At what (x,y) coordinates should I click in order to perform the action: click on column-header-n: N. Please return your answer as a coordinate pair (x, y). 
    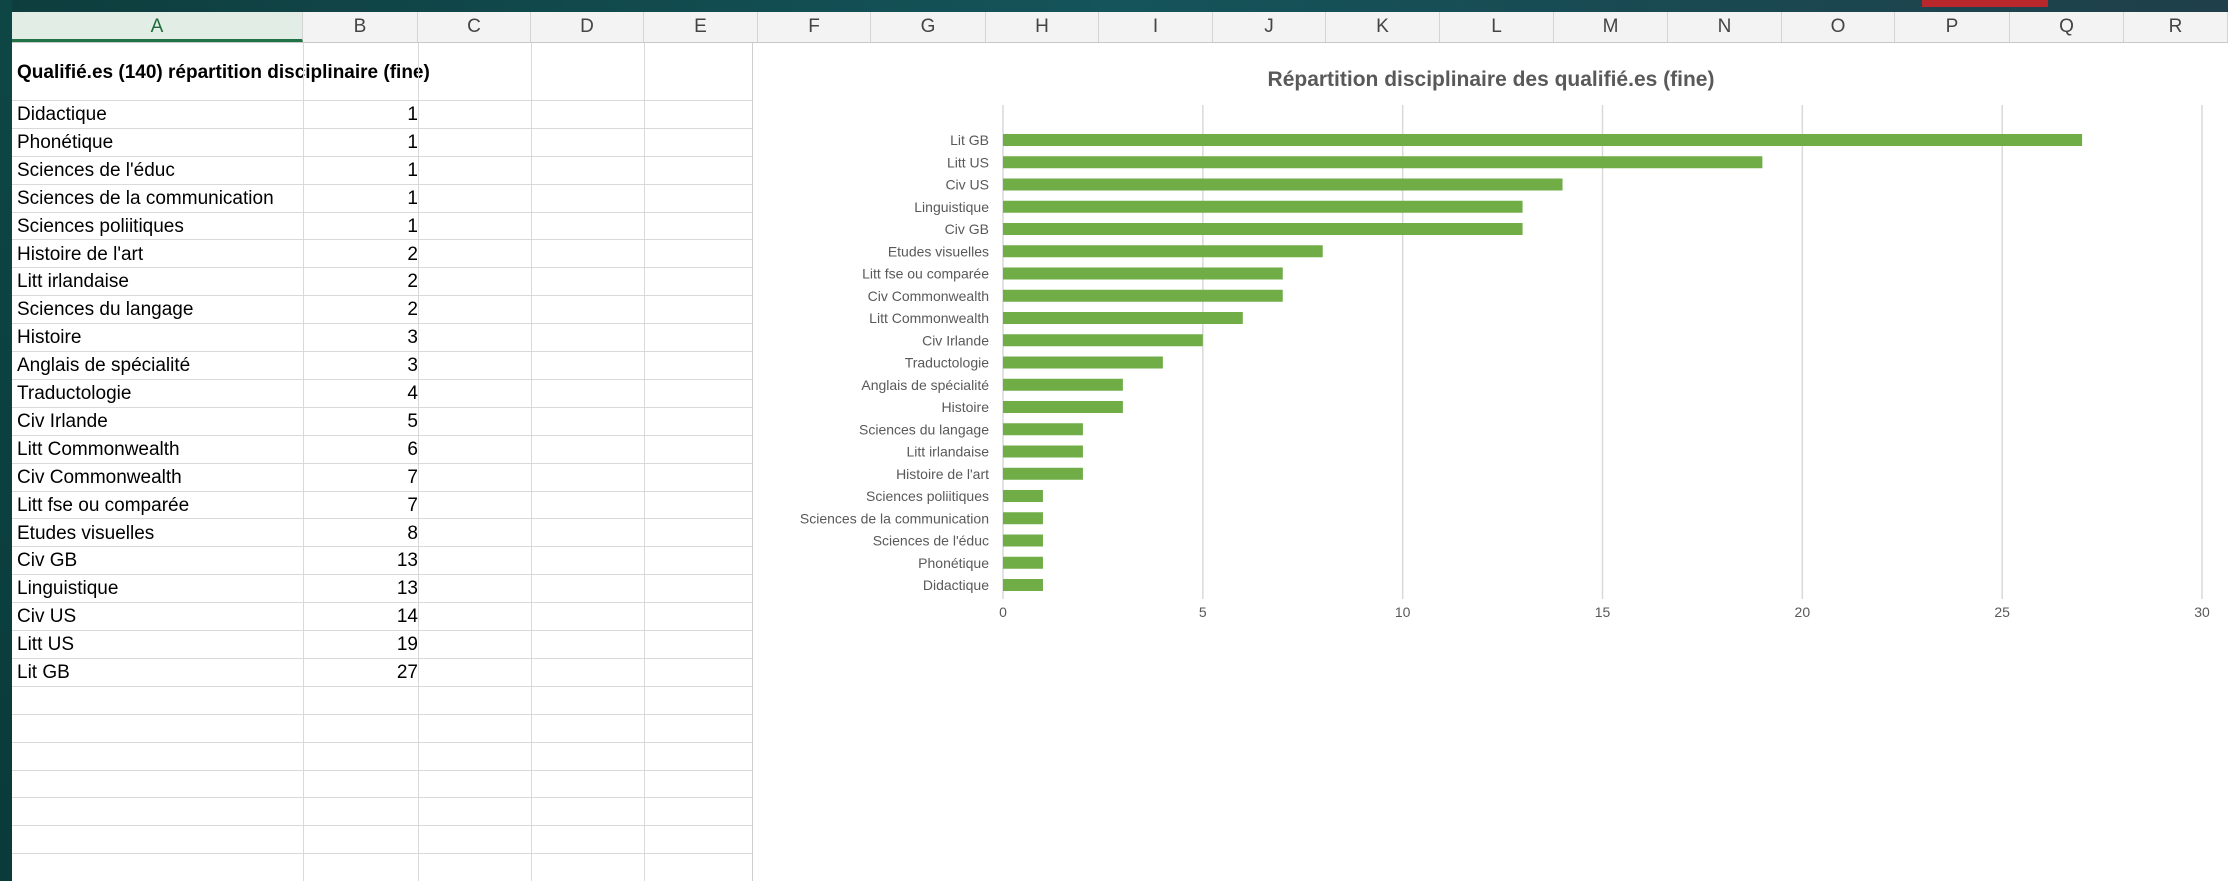
    Looking at the image, I should click on (1725, 27).